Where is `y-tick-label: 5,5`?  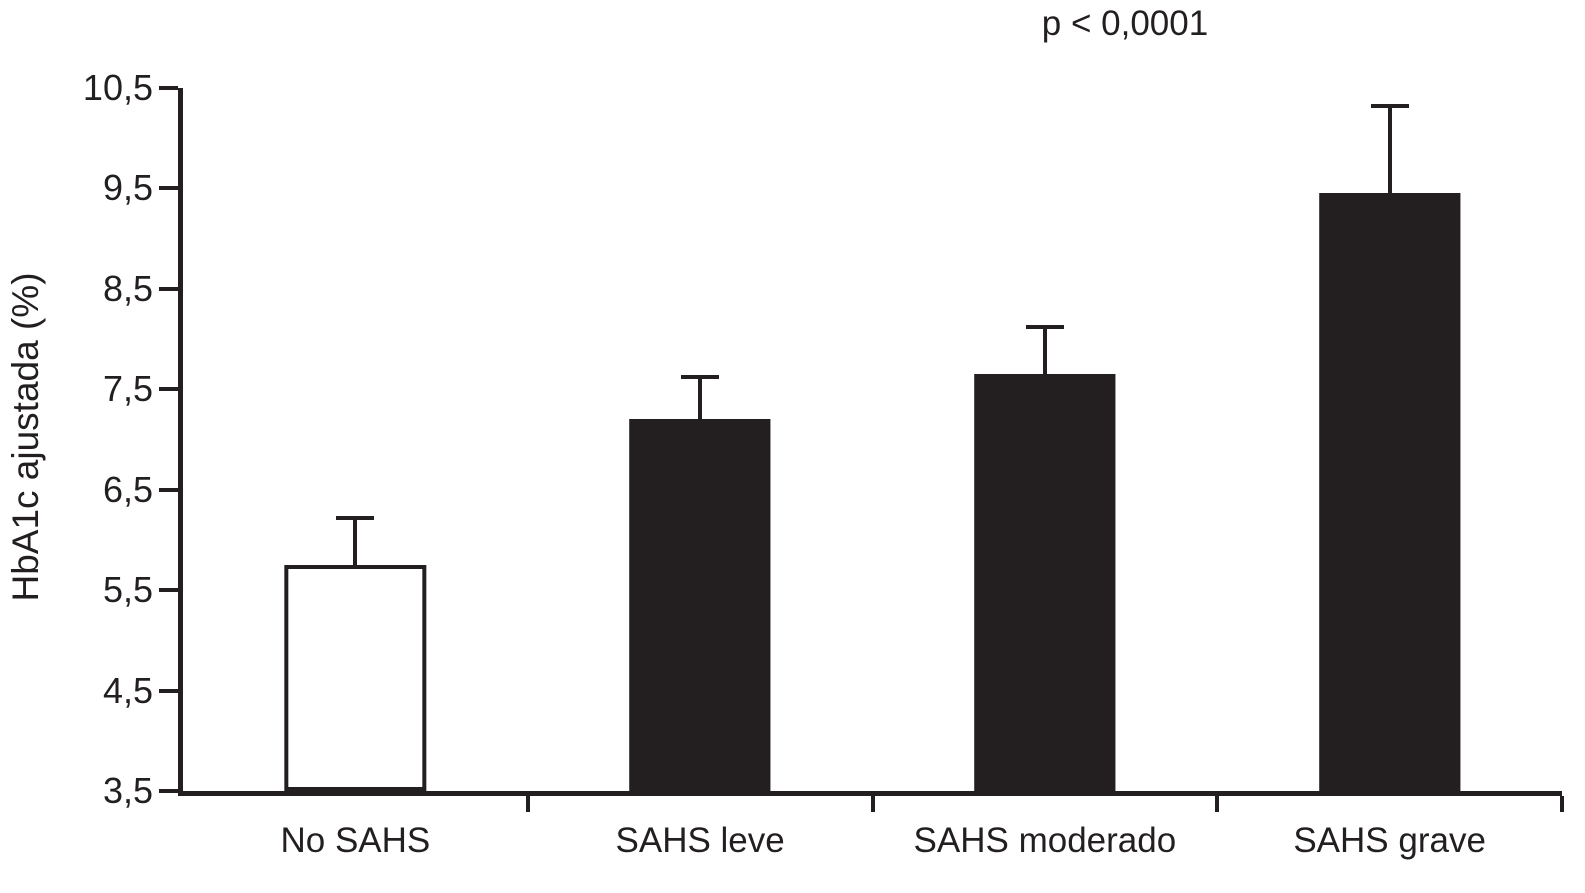
y-tick-label: 5,5 is located at coordinates (127, 590).